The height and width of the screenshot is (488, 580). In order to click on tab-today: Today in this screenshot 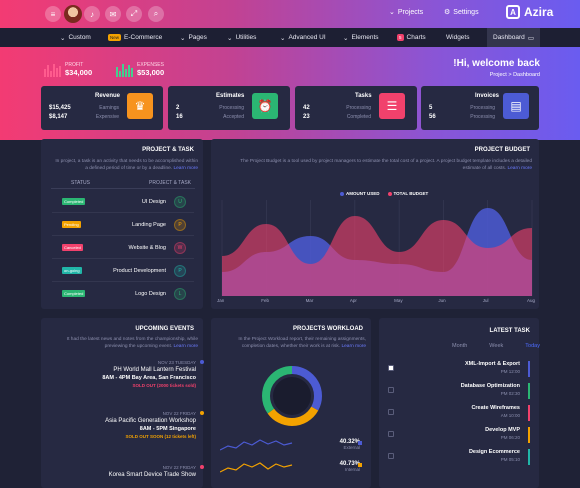, I will do `click(532, 346)`.